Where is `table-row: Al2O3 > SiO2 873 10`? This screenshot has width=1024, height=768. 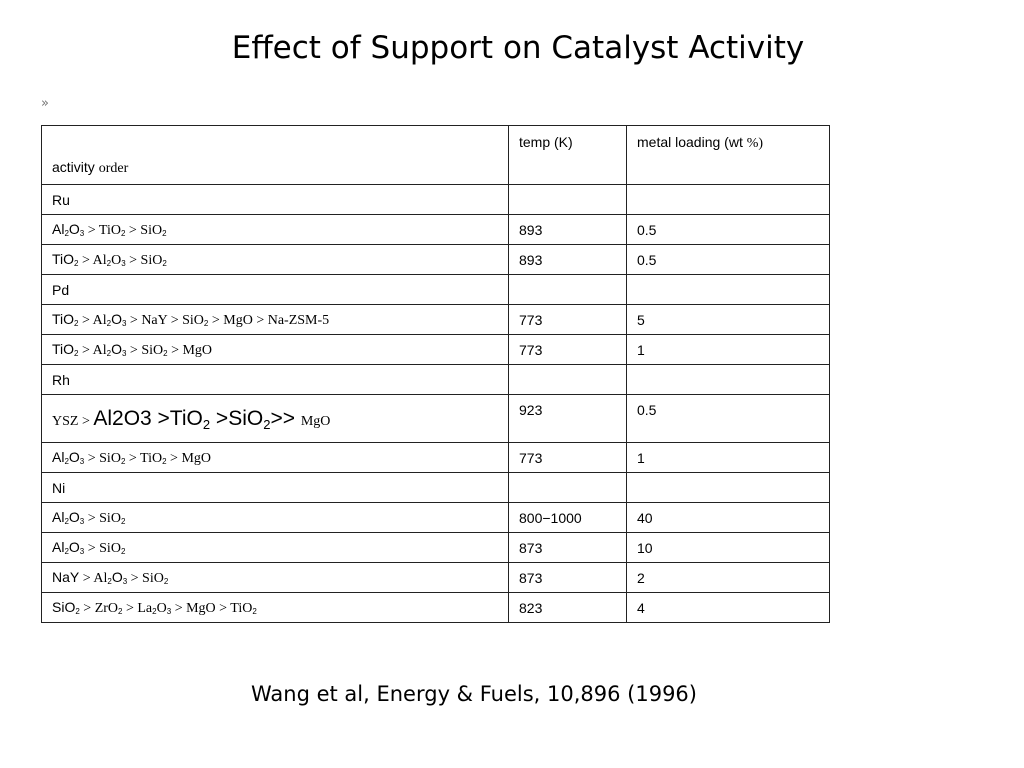
table-row: Al2O3 > SiO2 873 10 is located at coordinates (435, 547).